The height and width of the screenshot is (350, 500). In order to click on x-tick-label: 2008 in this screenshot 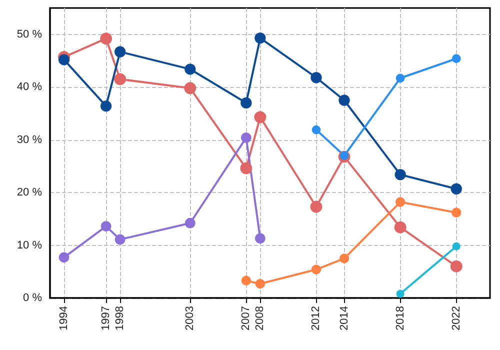, I will do `click(260, 318)`.